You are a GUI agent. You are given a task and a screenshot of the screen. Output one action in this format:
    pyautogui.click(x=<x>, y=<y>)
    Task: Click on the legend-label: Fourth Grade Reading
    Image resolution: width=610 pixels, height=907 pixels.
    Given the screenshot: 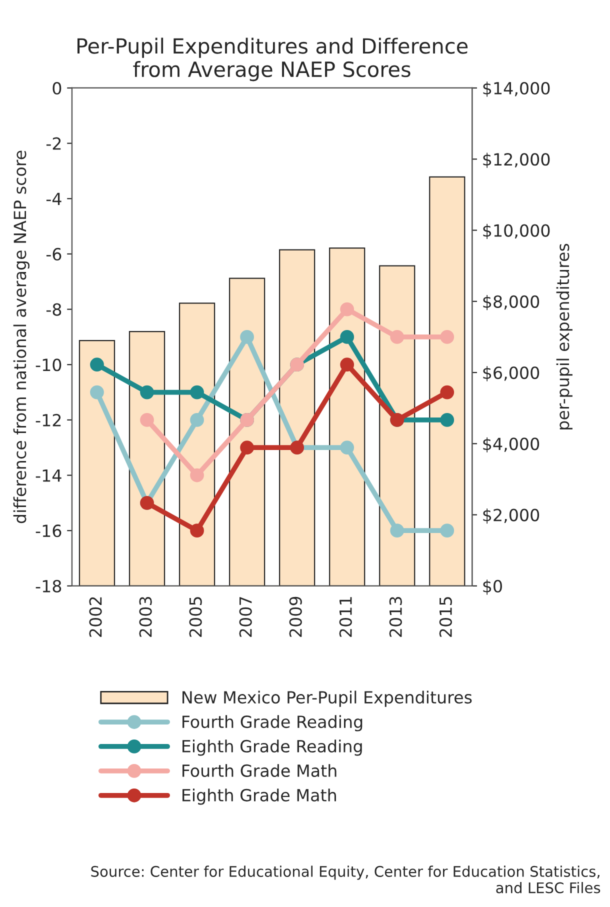 What is the action you would take?
    pyautogui.click(x=272, y=723)
    